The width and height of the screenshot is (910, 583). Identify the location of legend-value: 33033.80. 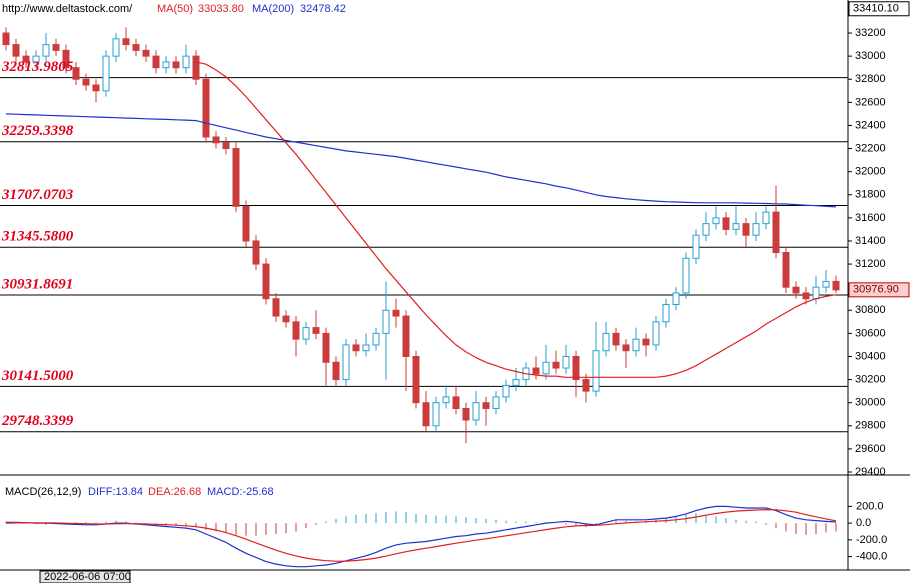
(221, 9).